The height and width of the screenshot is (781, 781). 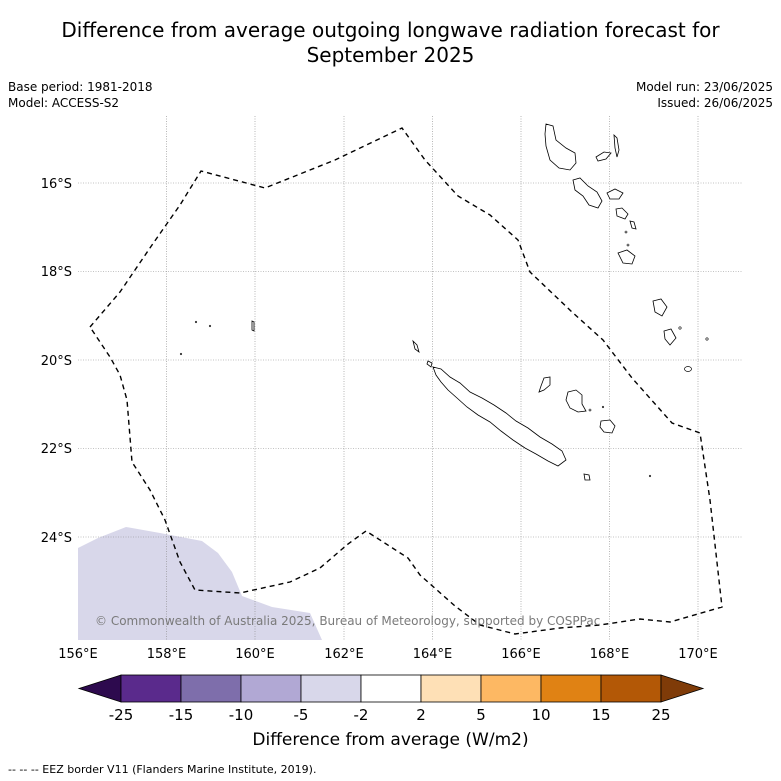 I want to click on island-malekula, so click(x=587, y=193).